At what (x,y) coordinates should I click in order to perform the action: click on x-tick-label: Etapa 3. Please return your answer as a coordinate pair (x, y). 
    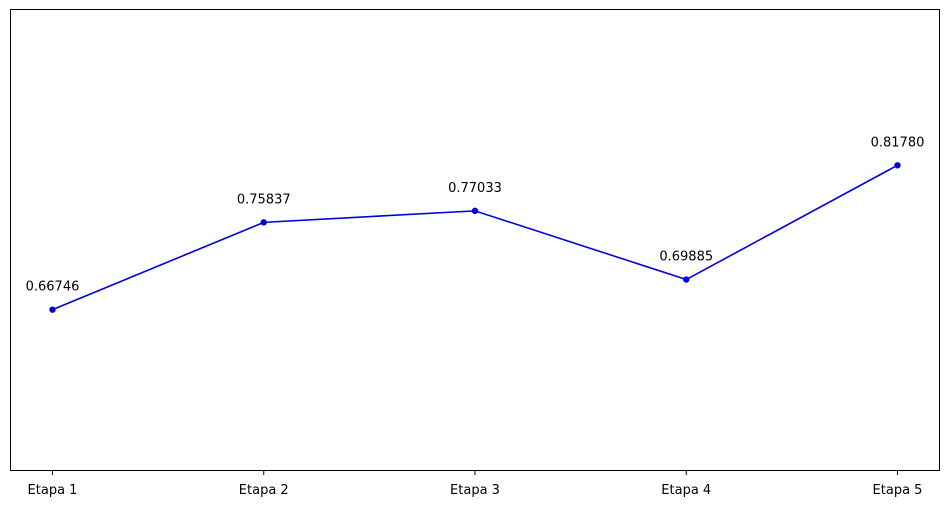
    Looking at the image, I should click on (475, 490).